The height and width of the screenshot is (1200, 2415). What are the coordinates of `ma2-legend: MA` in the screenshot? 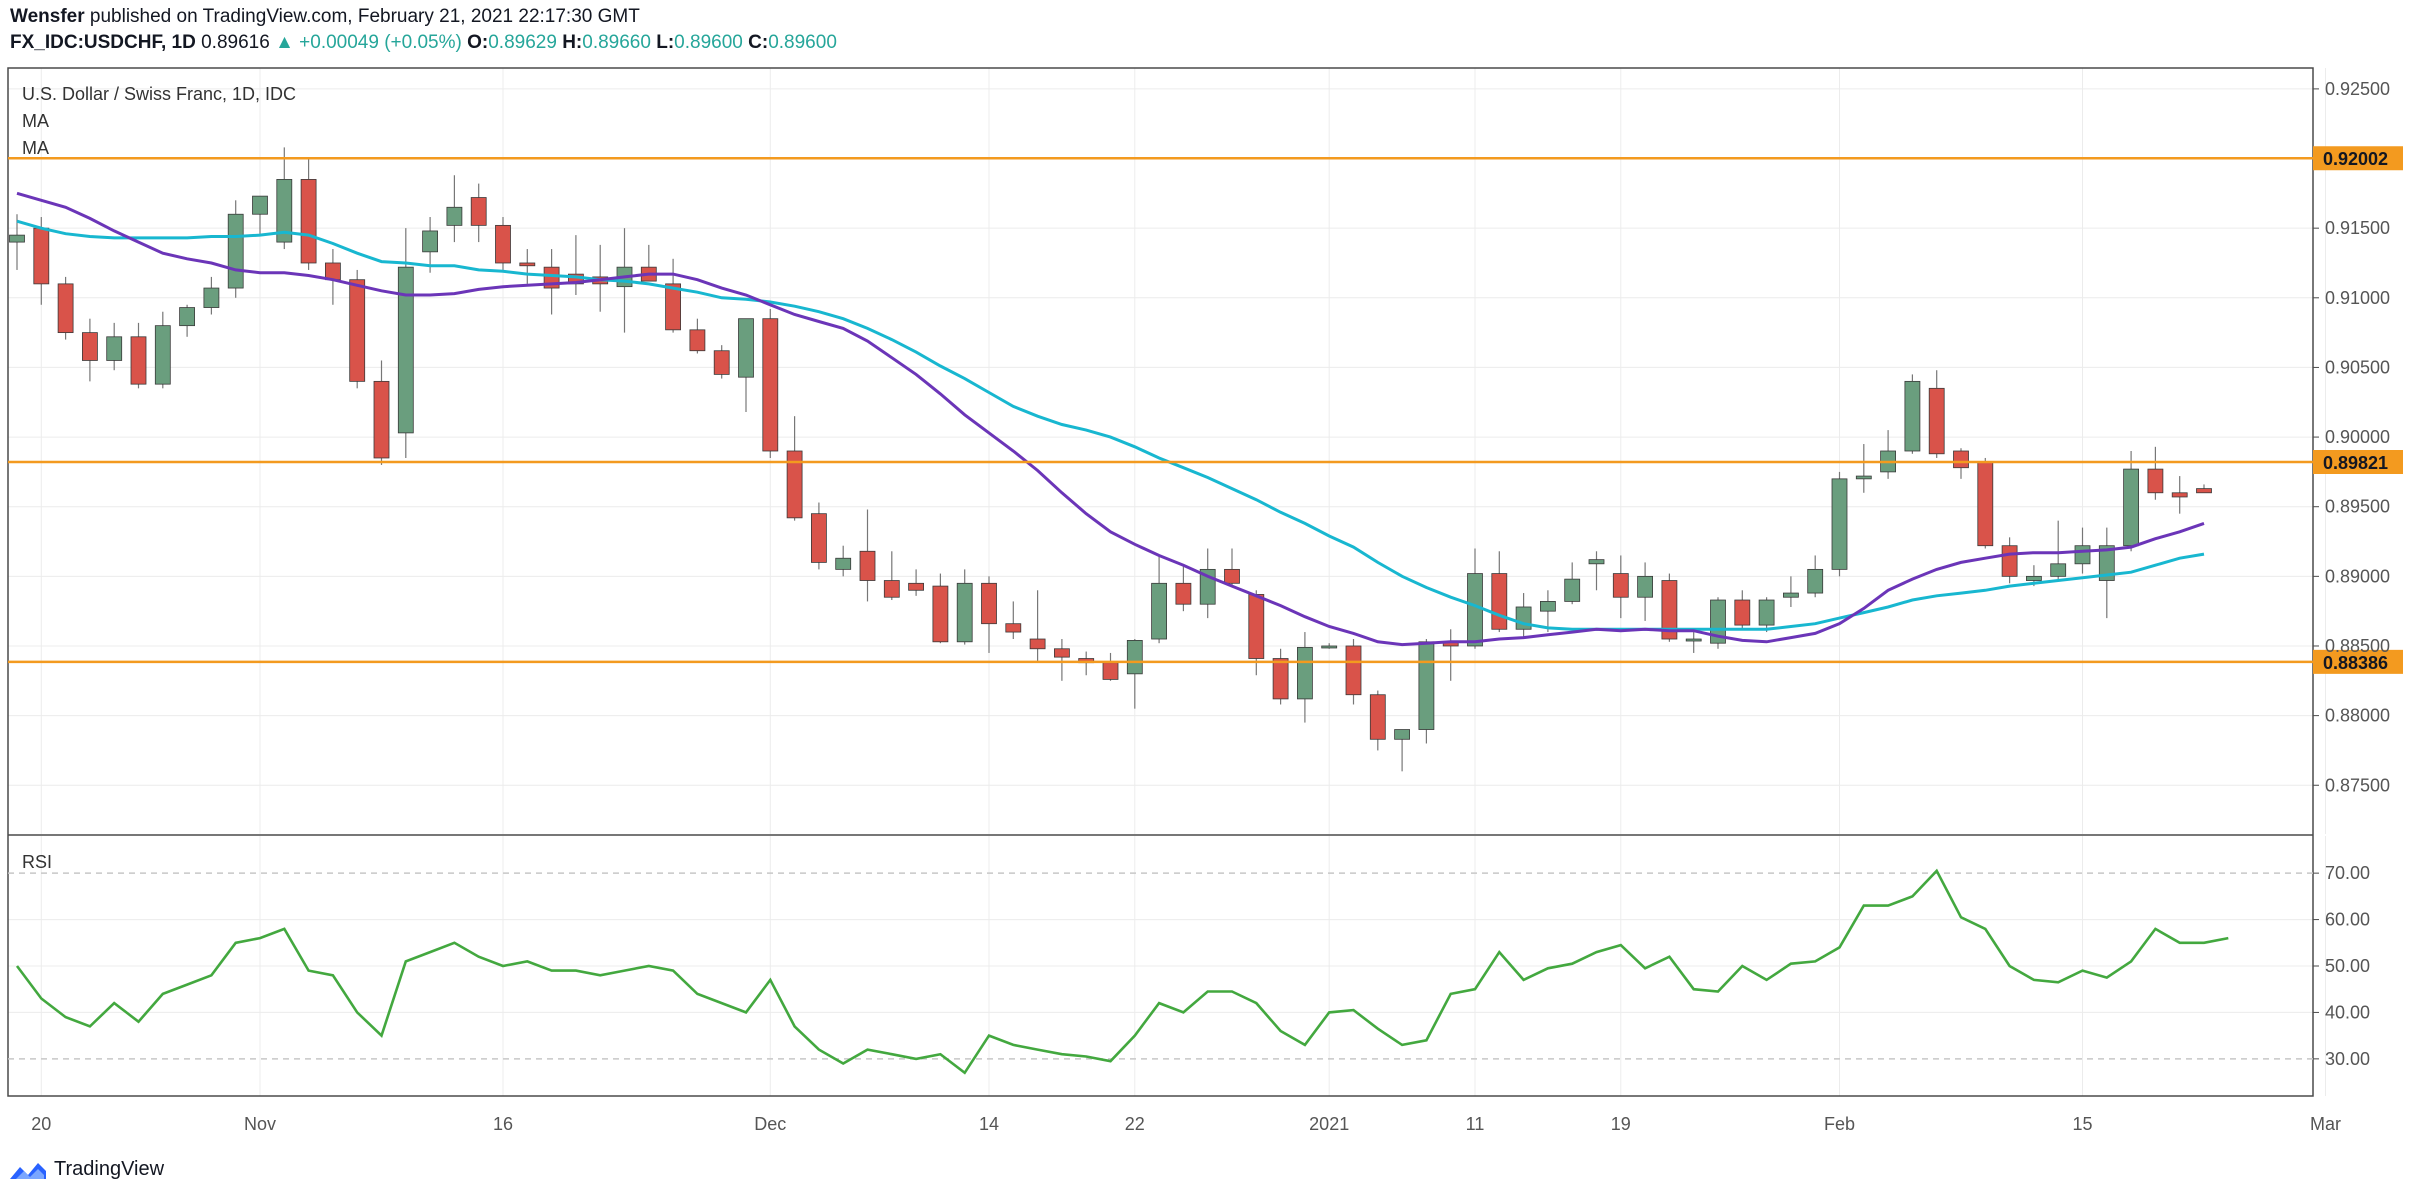 It's located at (35, 148).